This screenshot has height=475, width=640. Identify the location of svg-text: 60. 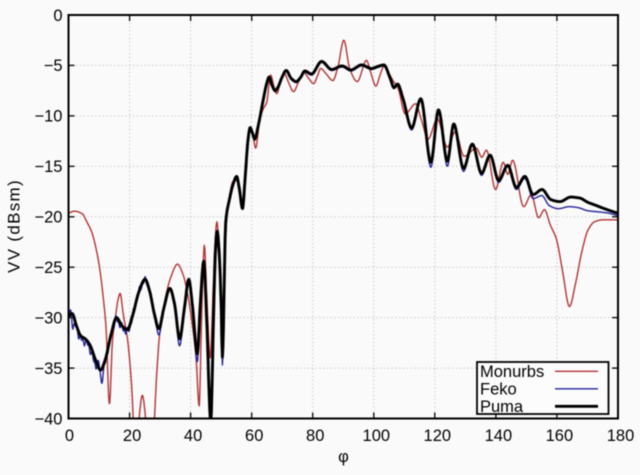
(254, 436).